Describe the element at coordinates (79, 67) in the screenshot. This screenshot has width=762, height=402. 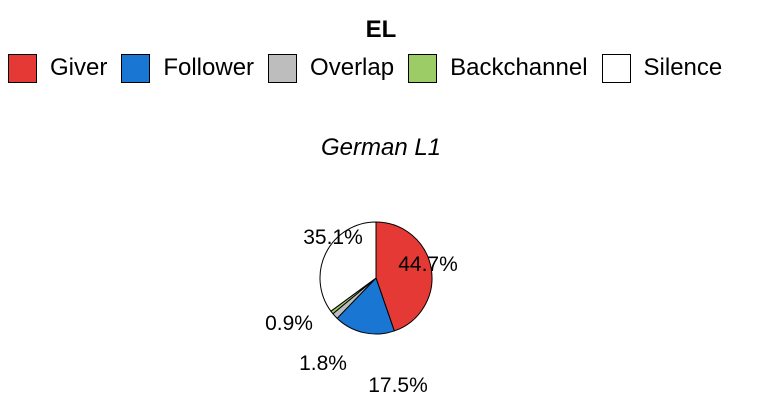
I see `legend-label-giver: Giver` at that location.